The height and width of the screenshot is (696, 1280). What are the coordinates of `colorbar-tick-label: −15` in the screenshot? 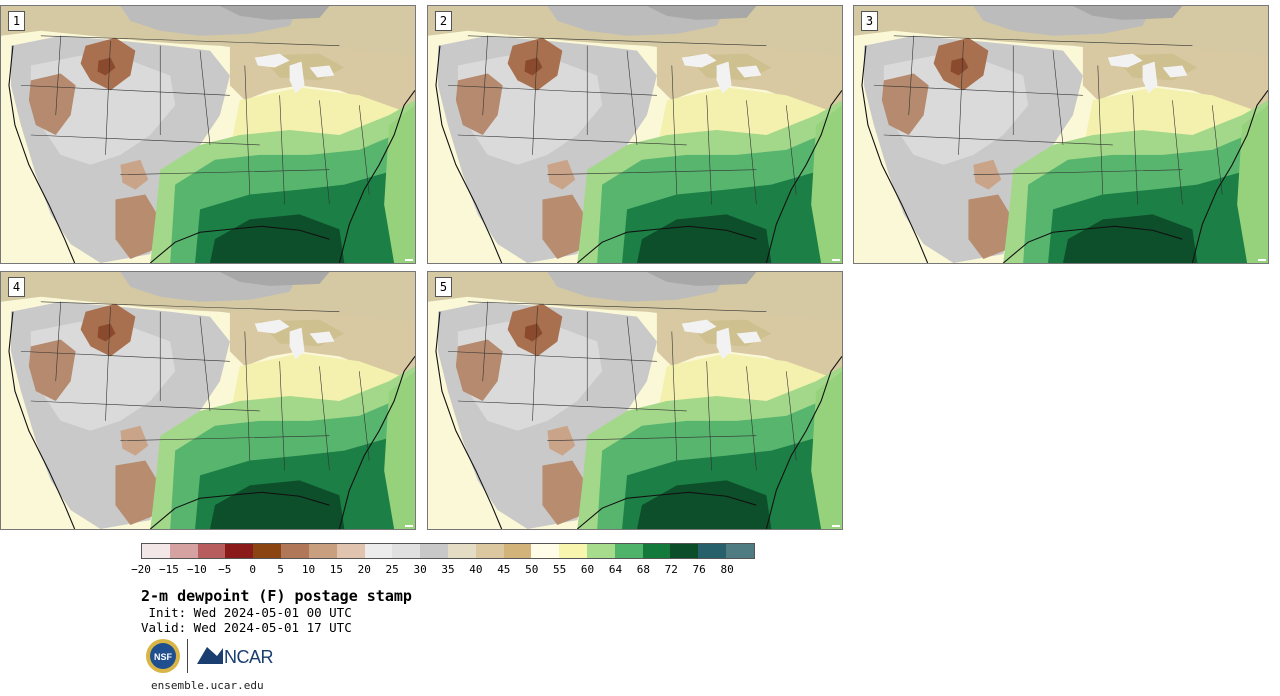 It's located at (168, 569).